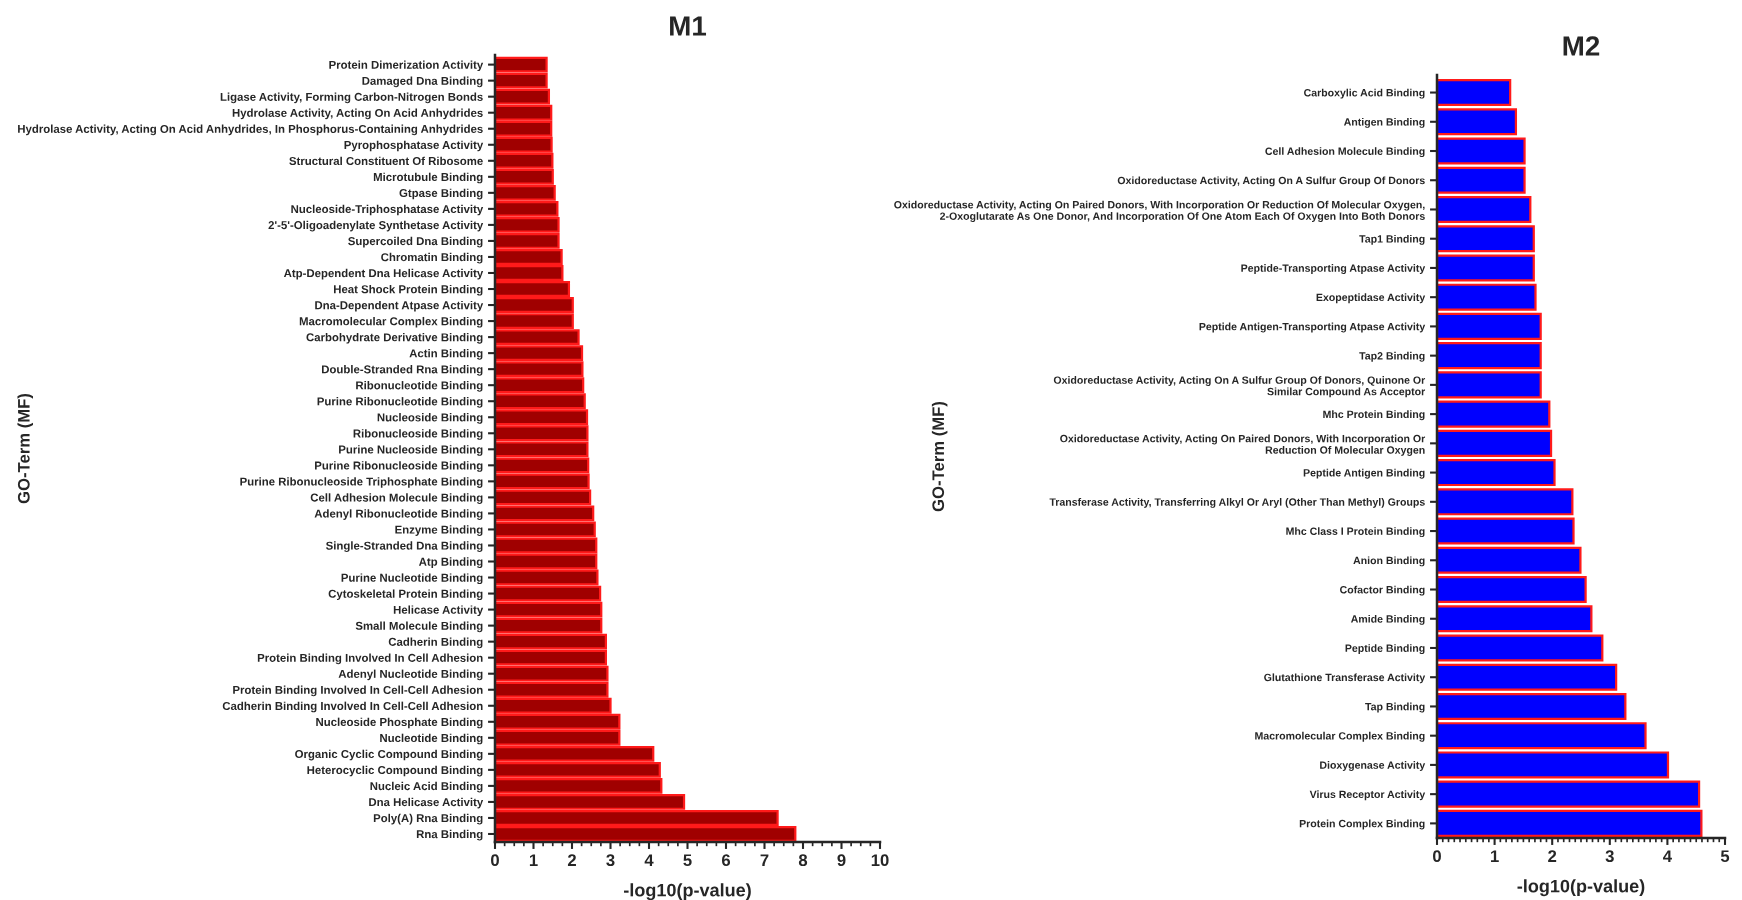 Image resolution: width=1742 pixels, height=900 pixels. Describe the element at coordinates (1355, 532) in the screenshot. I see `y-tick-label: Mhc Class I Protein Binding` at that location.